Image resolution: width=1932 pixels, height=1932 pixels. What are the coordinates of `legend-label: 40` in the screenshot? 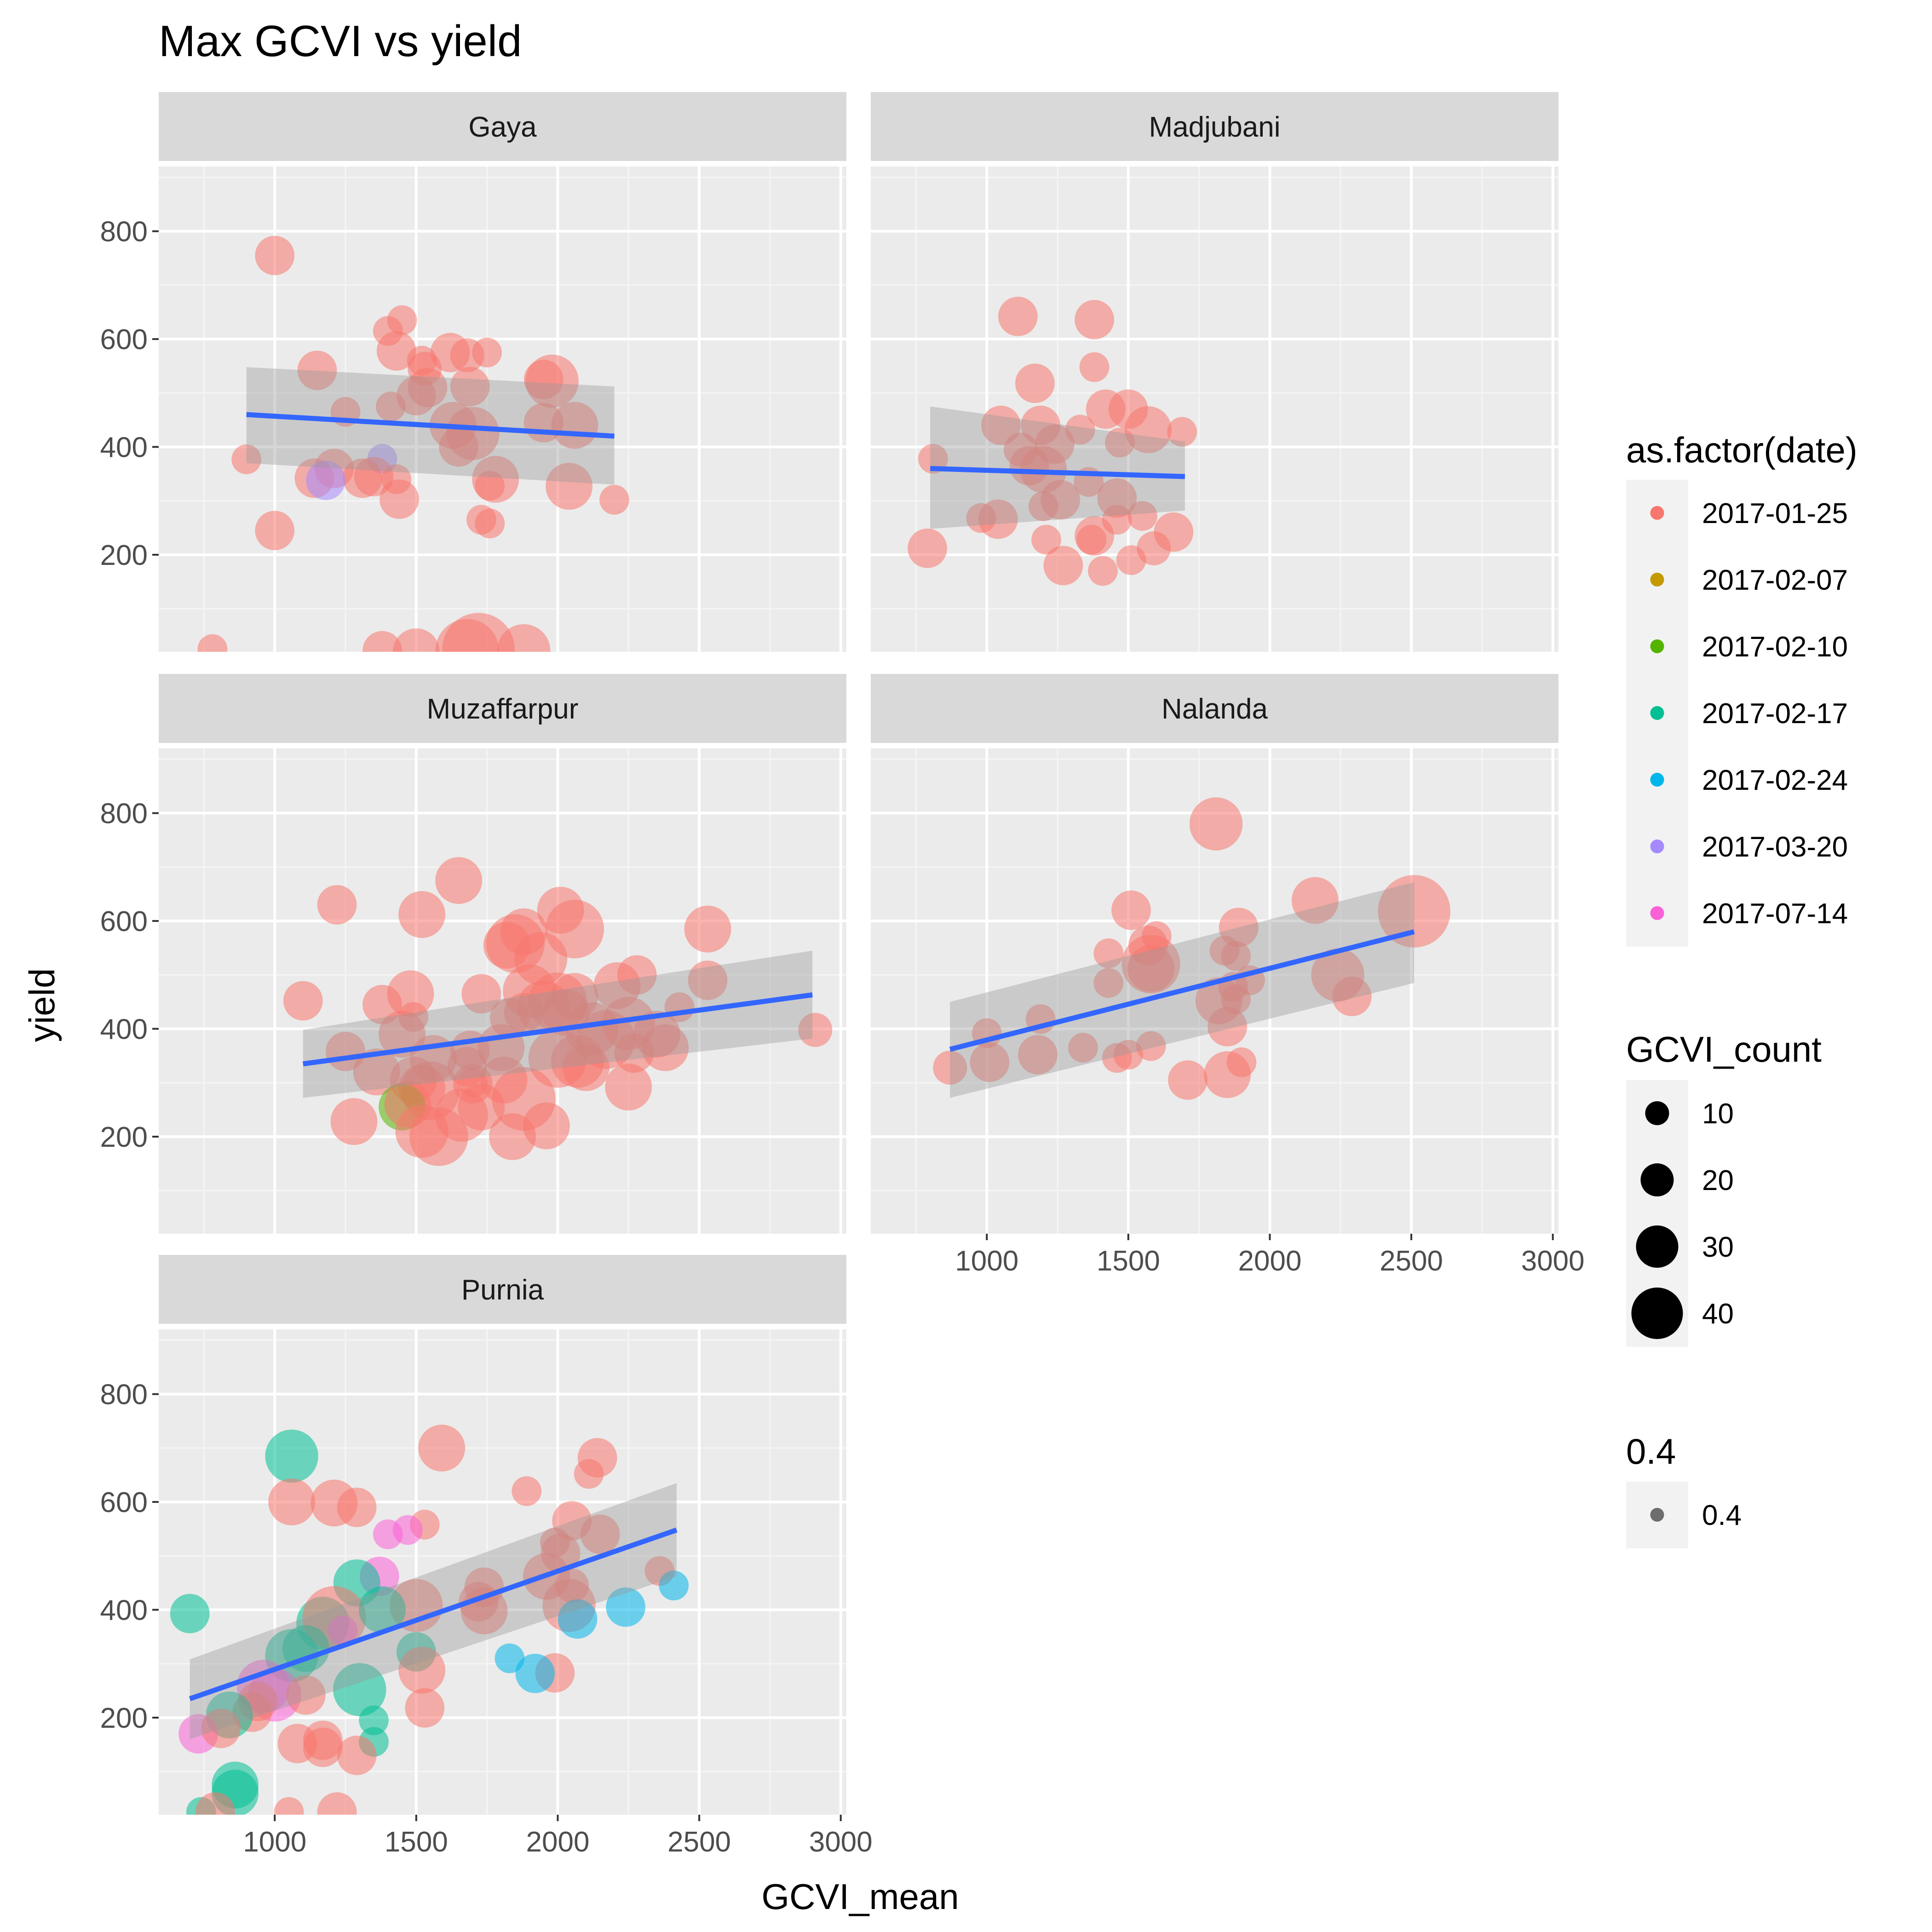 It's located at (1718, 1314).